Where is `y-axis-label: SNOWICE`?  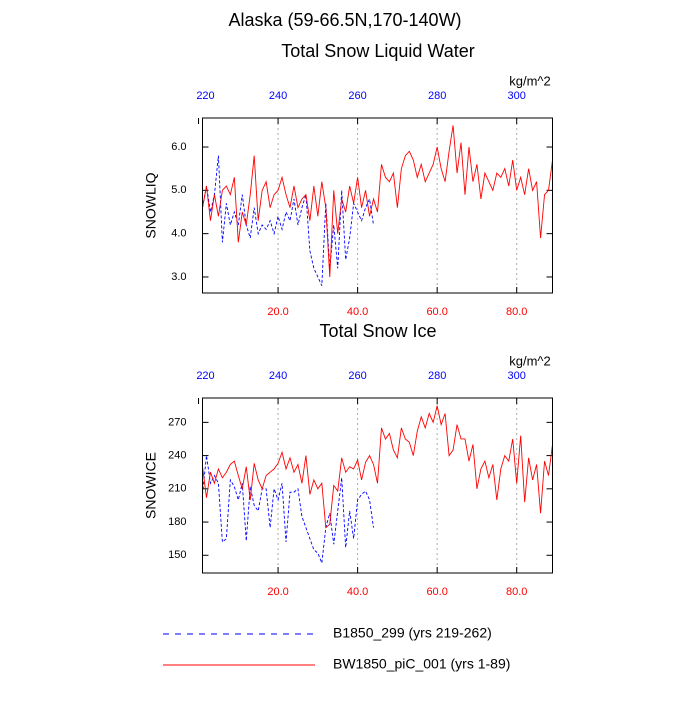
y-axis-label: SNOWICE is located at coordinates (151, 485).